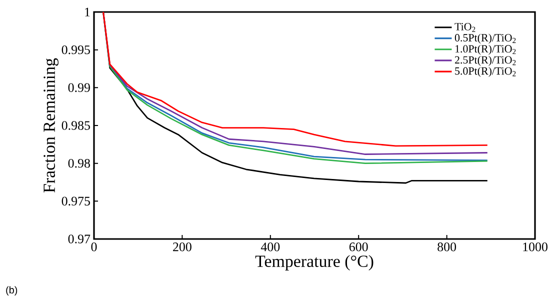 The height and width of the screenshot is (301, 550). I want to click on y-axis-title: Fraction Remaining, so click(51, 125).